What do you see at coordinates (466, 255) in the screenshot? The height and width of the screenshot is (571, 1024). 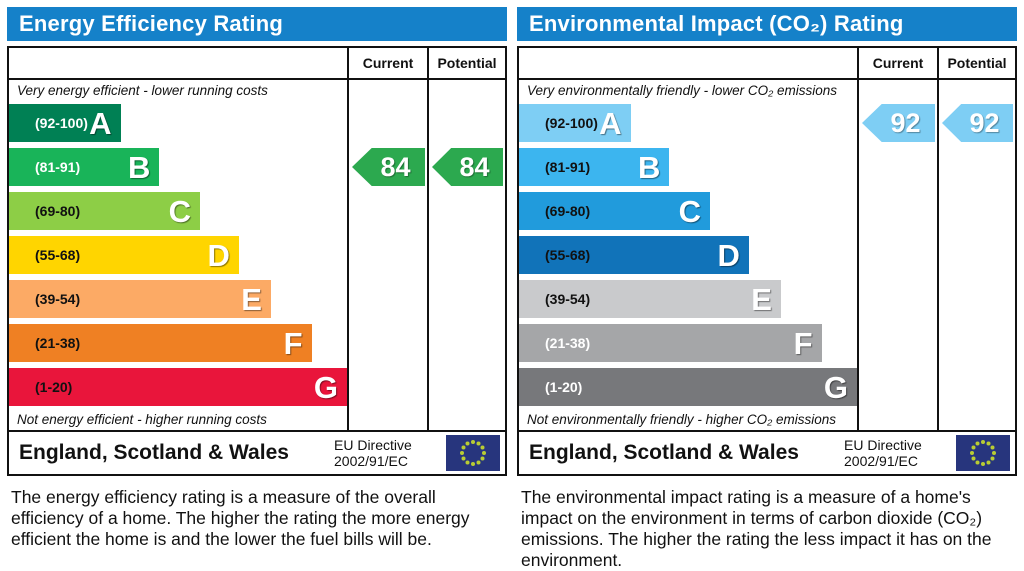 I see `potential-value-cell: 84` at bounding box center [466, 255].